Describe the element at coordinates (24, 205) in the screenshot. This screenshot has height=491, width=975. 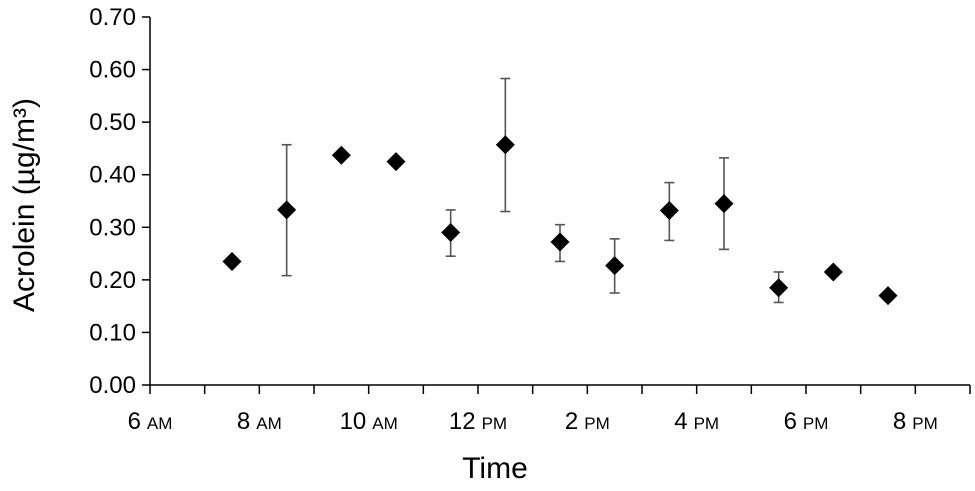
I see `y-axis-title: Acrolein (µg/m³)` at that location.